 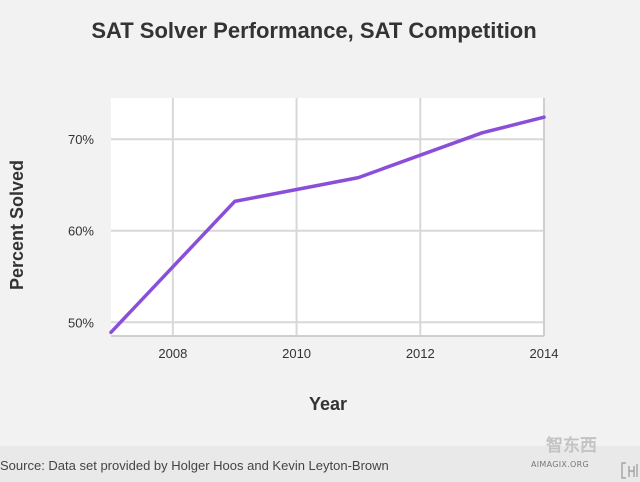 I want to click on watermark-logo: 智东西, so click(x=592, y=457).